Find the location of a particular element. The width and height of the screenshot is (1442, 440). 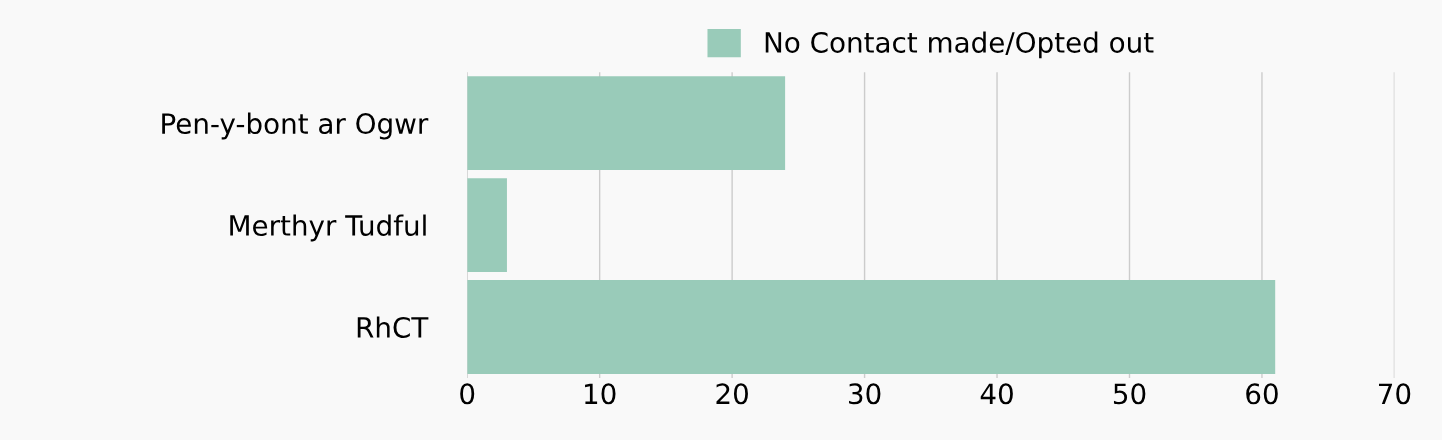

y-tick-label: Merthyr Tudful is located at coordinates (328, 228).